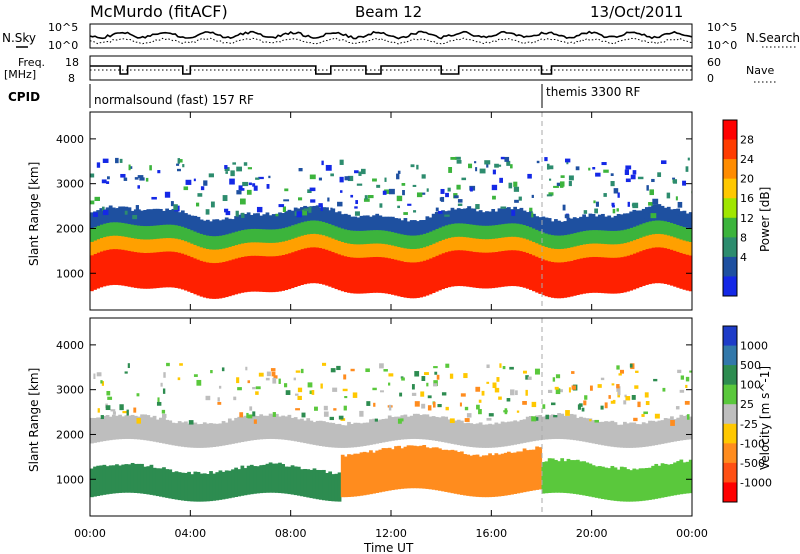 The height and width of the screenshot is (554, 800). What do you see at coordinates (70, 434) in the screenshot?
I see `velocity-y-tick-label: 2000` at bounding box center [70, 434].